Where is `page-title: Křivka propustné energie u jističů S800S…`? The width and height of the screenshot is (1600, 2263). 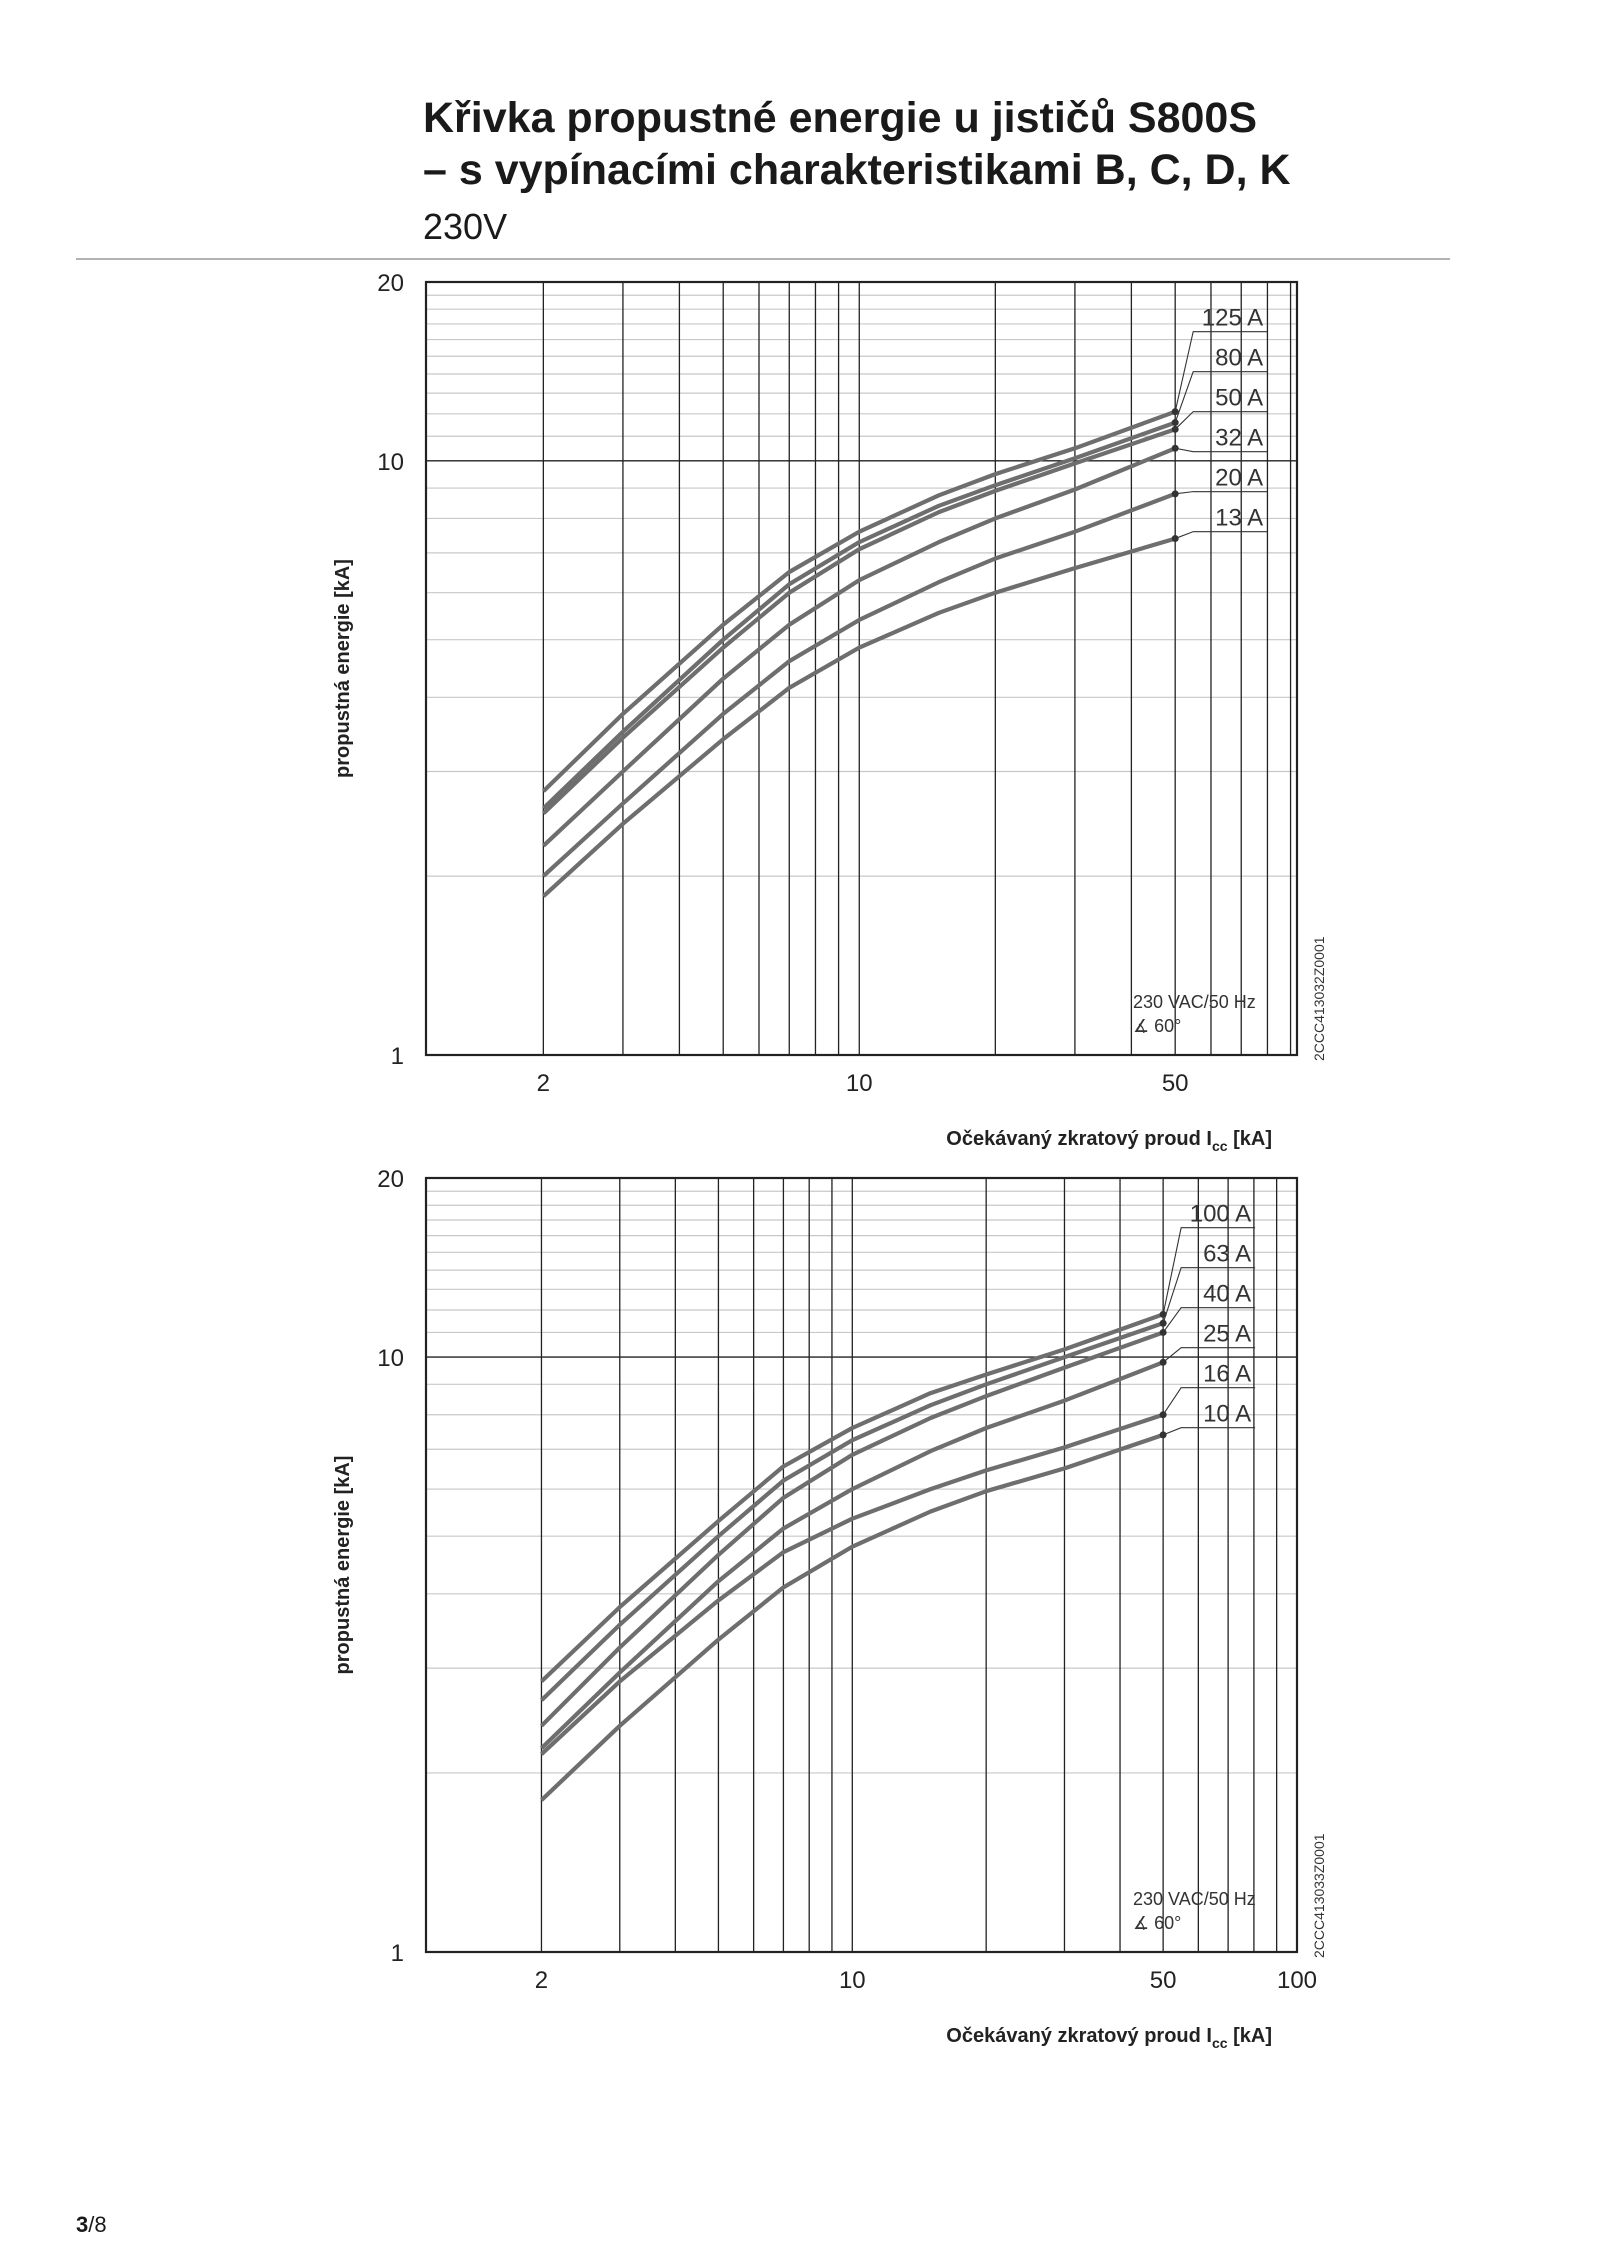
page-title: Křivka propustné energie u jističů S800S… is located at coordinates (857, 144).